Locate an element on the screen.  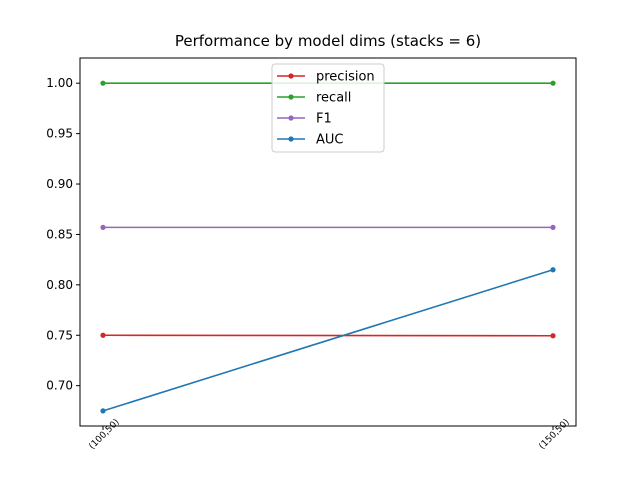
x-tick-label: (100,50) is located at coordinates (104, 434).